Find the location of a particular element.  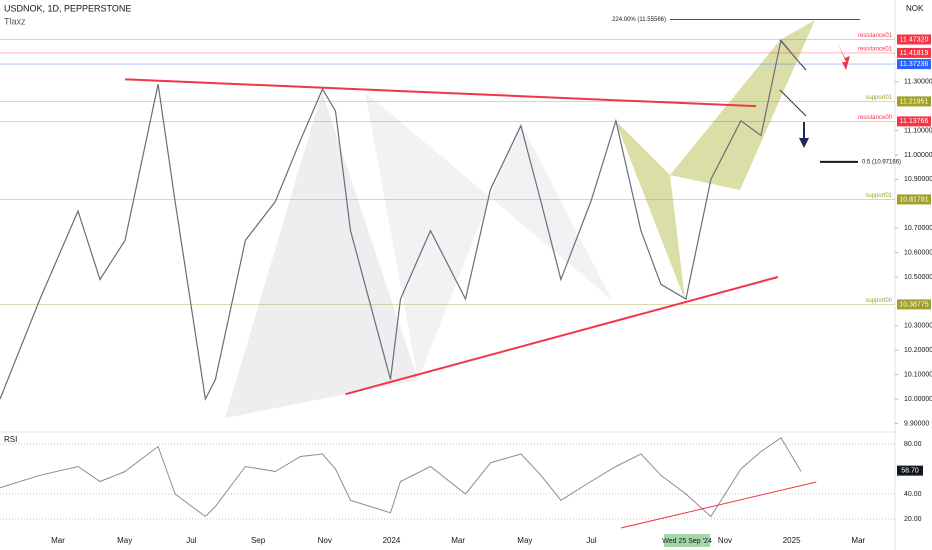

y-tick-label: 10.70000 is located at coordinates (918, 228).